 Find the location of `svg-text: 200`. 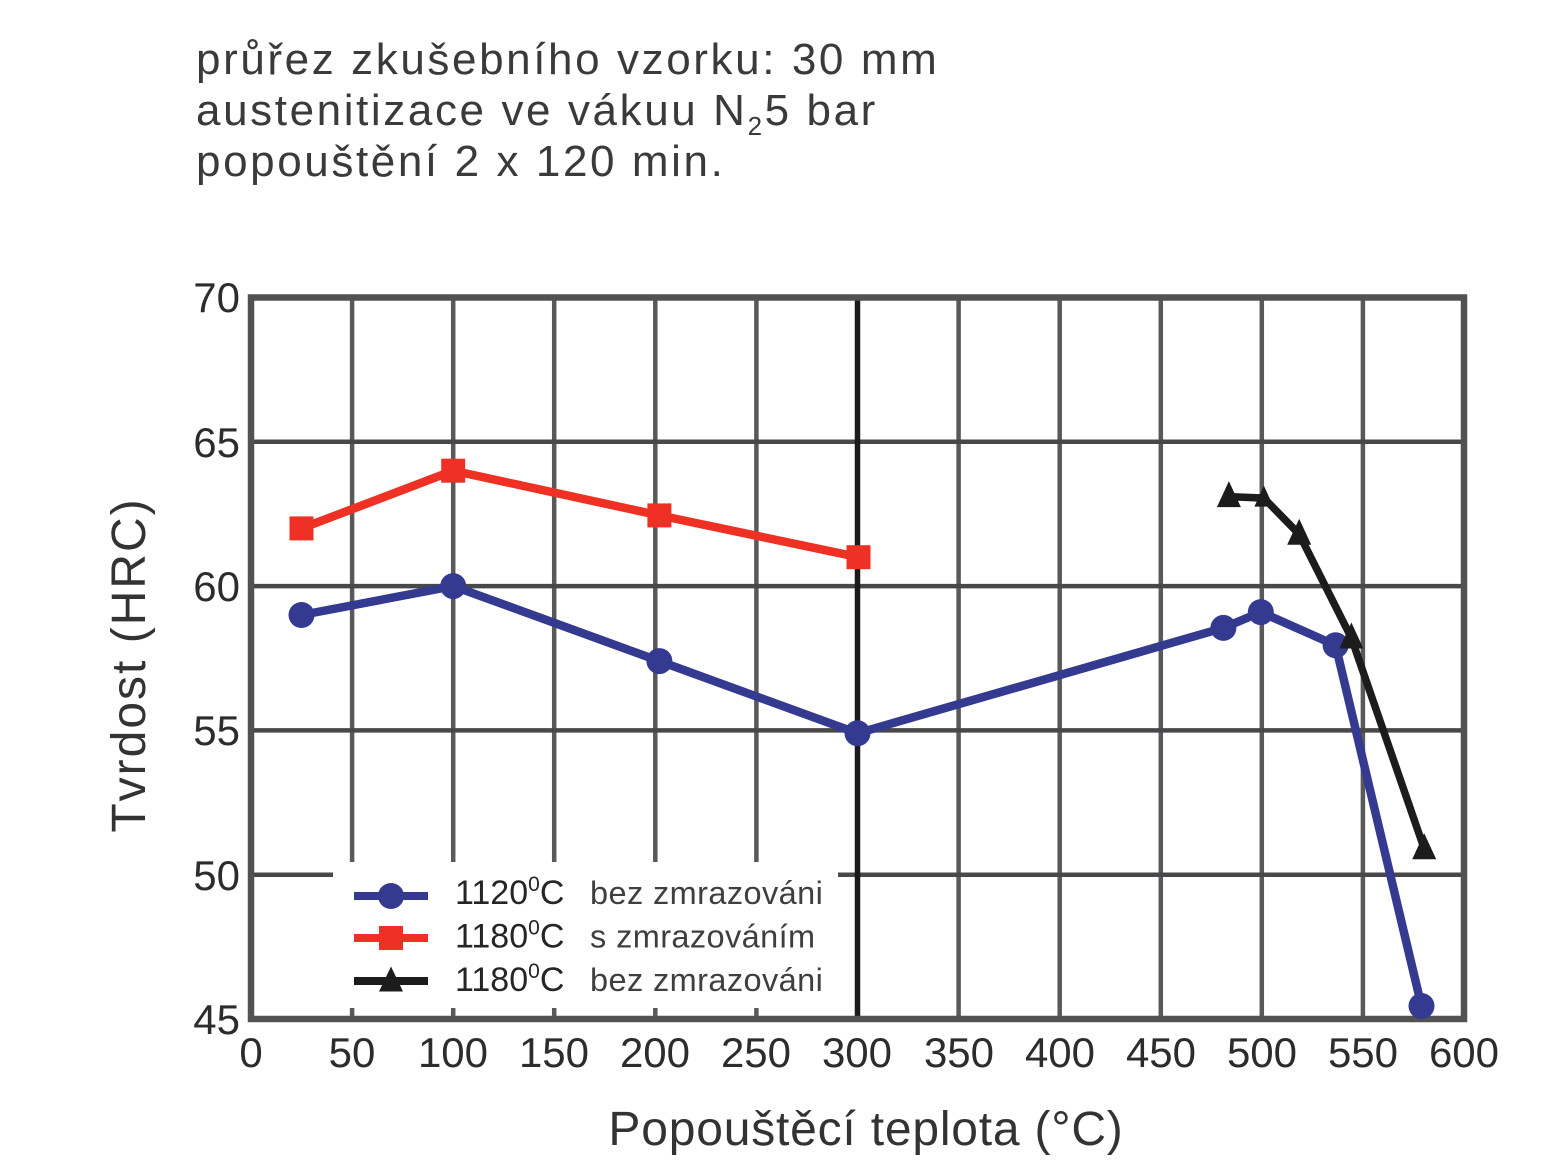

svg-text: 200 is located at coordinates (655, 1052).